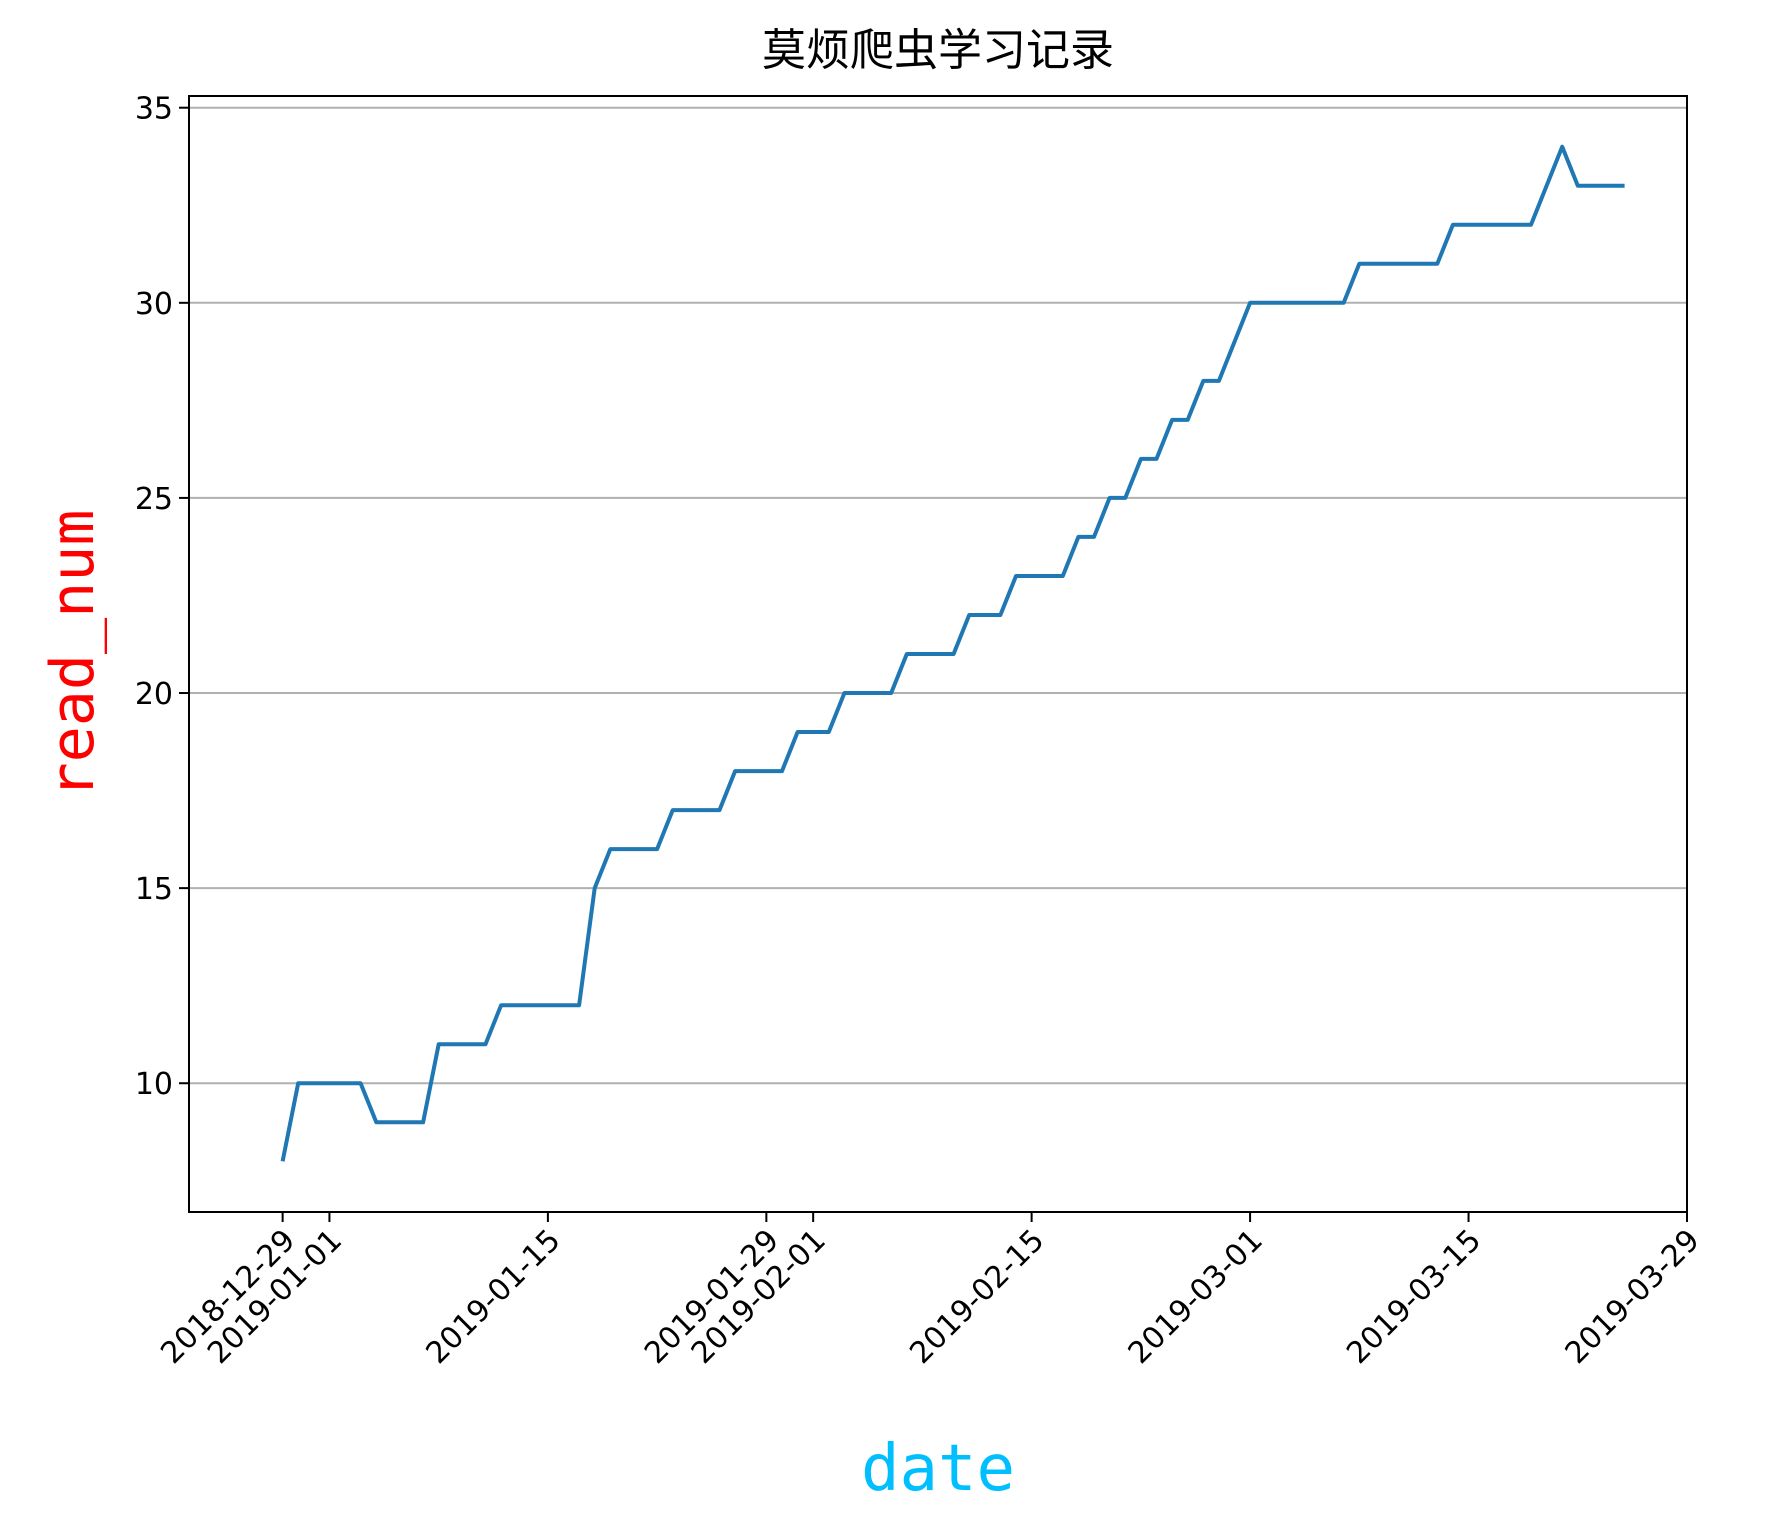 The width and height of the screenshot is (1786, 1521). What do you see at coordinates (154, 499) in the screenshot?
I see `y-tick-label: 25` at bounding box center [154, 499].